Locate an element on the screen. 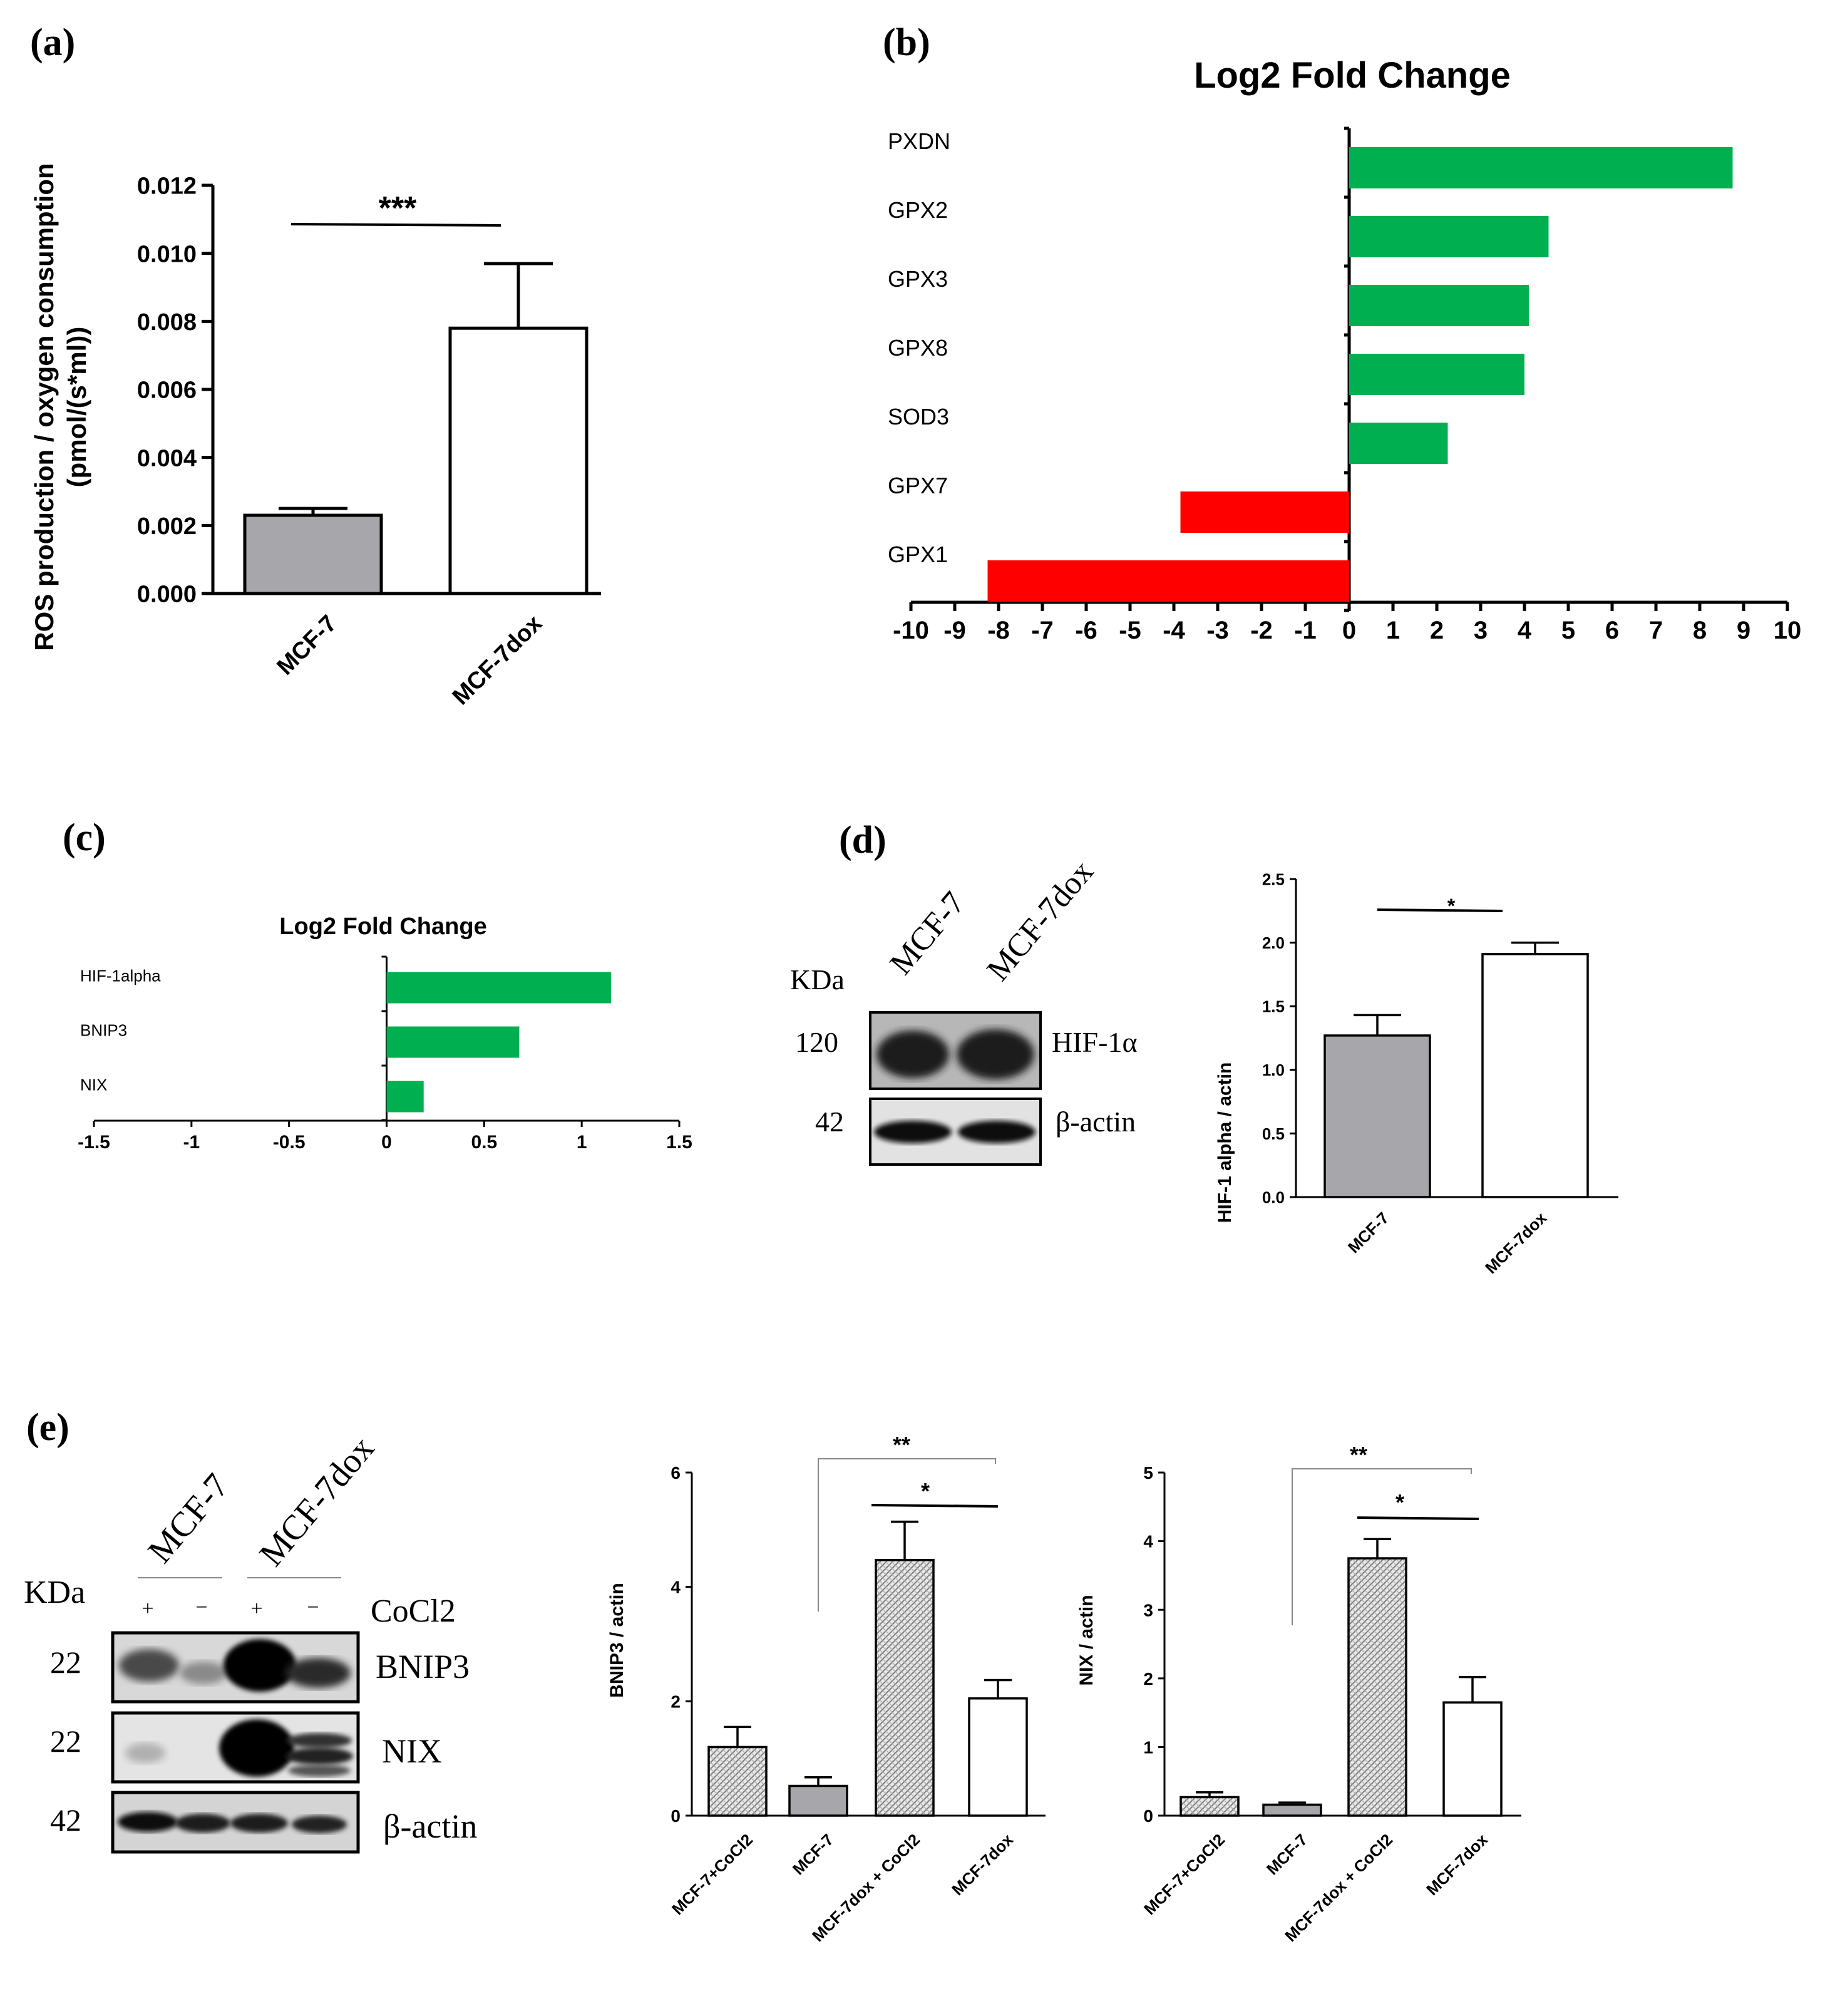 The image size is (1840, 2016). chart-c-xtick-label: 0 is located at coordinates (386, 1142).